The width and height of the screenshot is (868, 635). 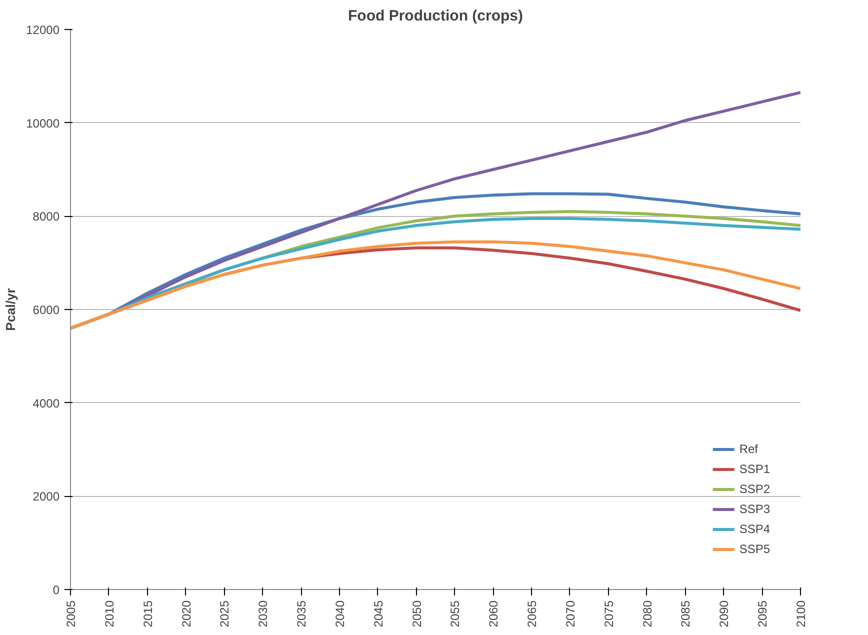 What do you see at coordinates (763, 614) in the screenshot?
I see `x-tick-label: 2095` at bounding box center [763, 614].